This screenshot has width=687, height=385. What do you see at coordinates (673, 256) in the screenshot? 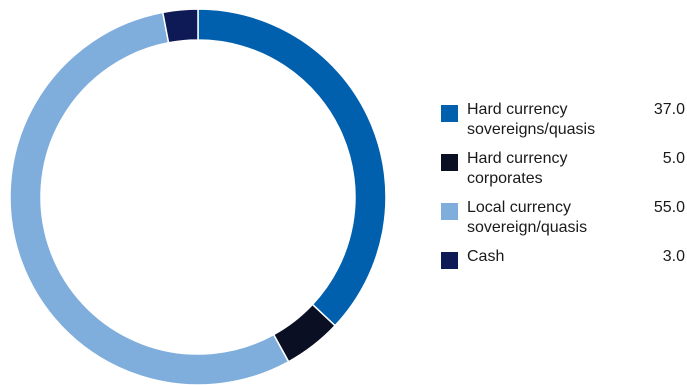
I see `legend-value: 3.0` at bounding box center [673, 256].